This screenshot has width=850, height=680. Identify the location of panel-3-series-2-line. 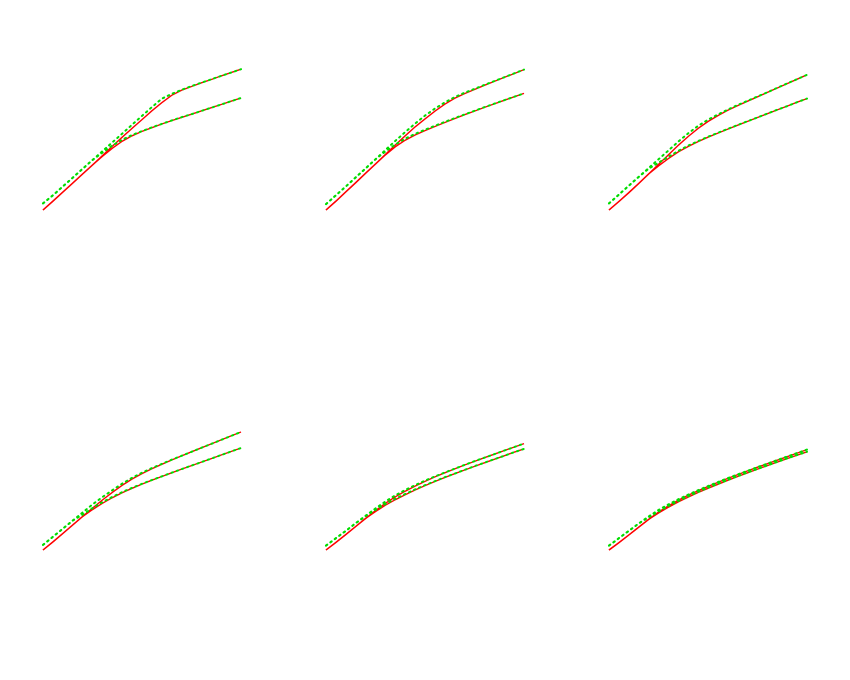
(708, 154).